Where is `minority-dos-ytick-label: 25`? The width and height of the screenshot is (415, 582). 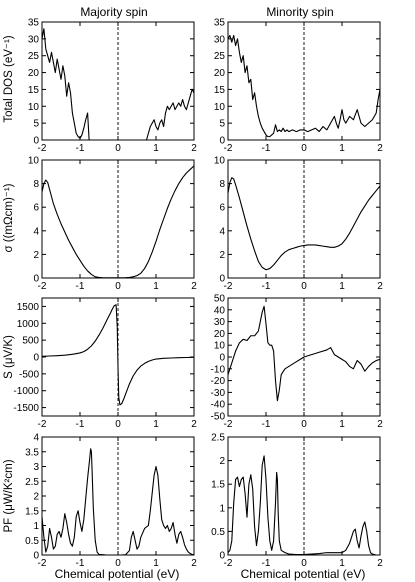 minority-dos-ytick-label: 25 is located at coordinates (220, 56).